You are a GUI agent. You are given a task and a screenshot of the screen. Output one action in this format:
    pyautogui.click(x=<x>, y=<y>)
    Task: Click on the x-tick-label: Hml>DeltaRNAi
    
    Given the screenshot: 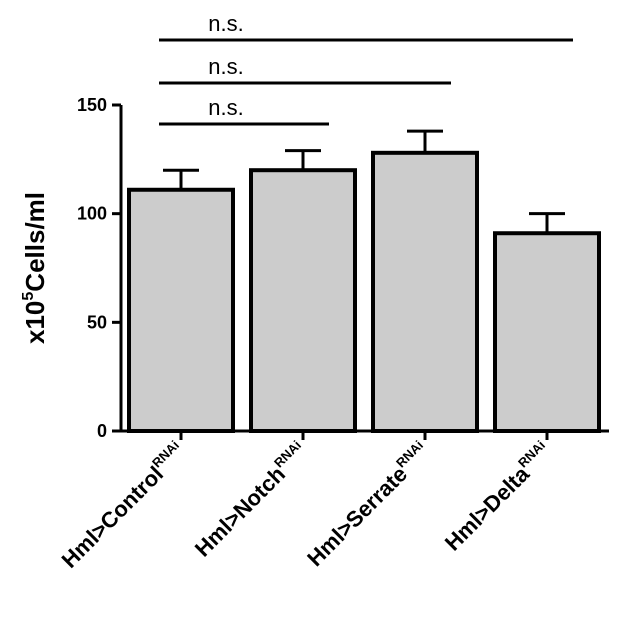 What is the action you would take?
    pyautogui.click(x=497, y=496)
    